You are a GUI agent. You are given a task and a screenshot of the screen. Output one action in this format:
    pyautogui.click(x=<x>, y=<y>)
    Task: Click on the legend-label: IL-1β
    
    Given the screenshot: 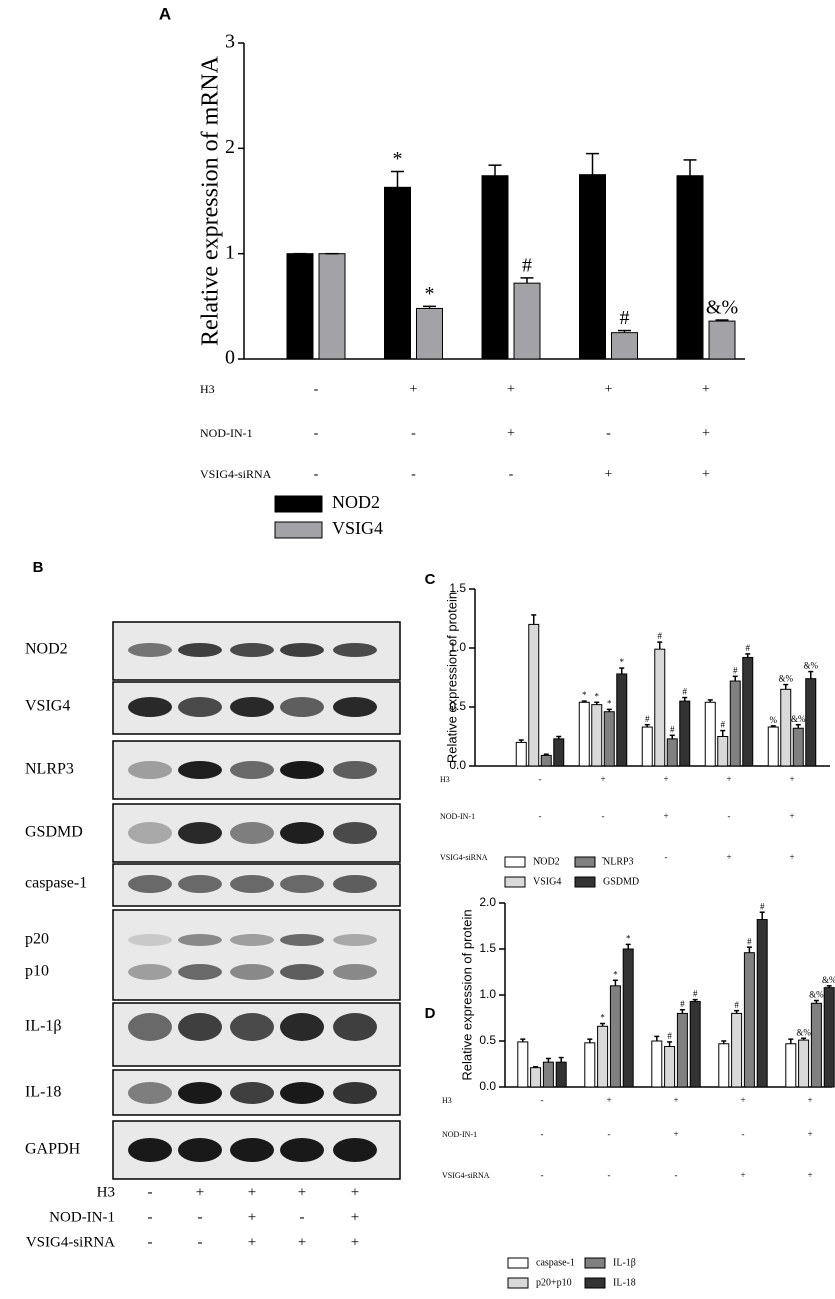 What is the action you would take?
    pyautogui.click(x=624, y=1262)
    